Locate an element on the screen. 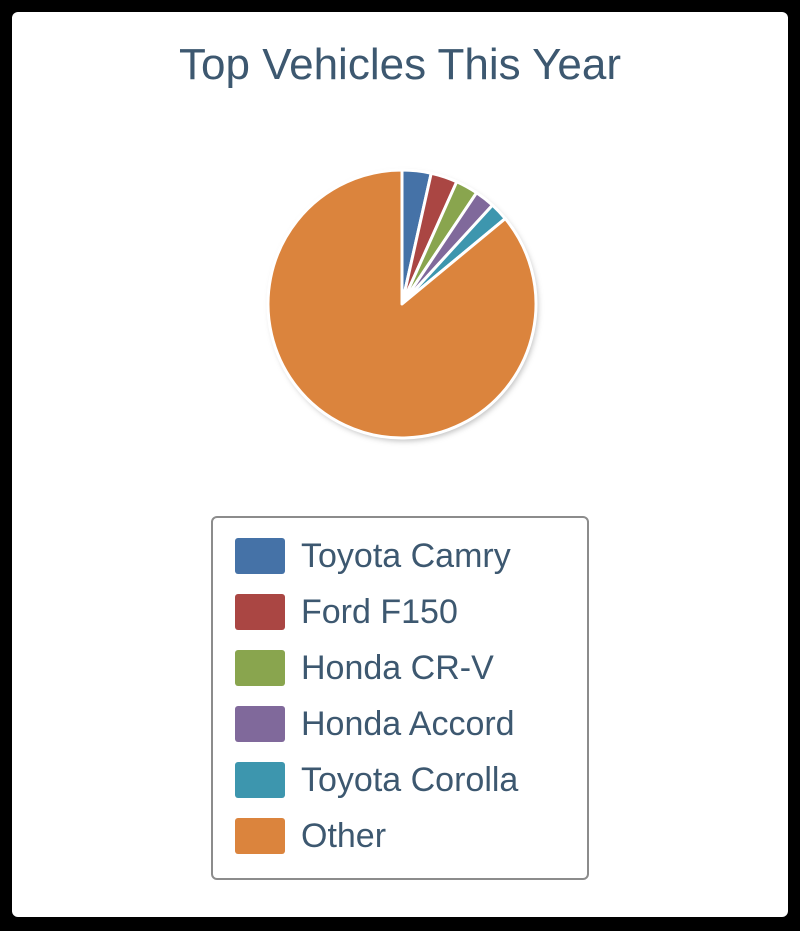  legend-item: Toyota Camry is located at coordinates (373, 556).